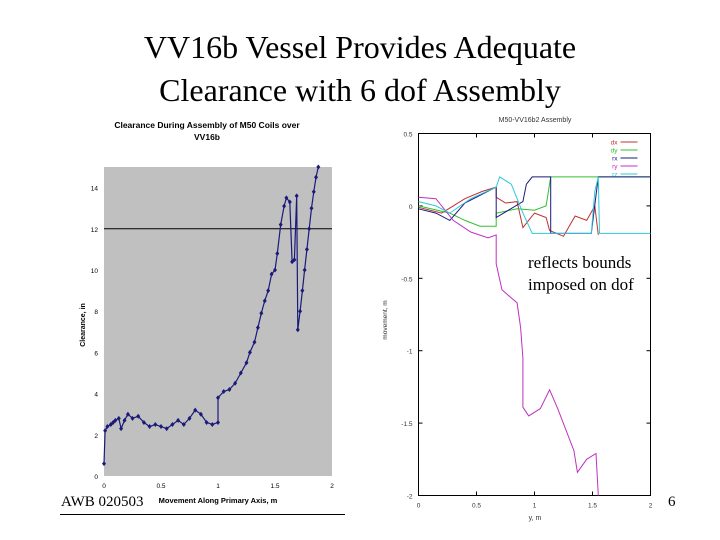 The width and height of the screenshot is (720, 540). What do you see at coordinates (274, 486) in the screenshot?
I see `x-tick-label: 1.5` at bounding box center [274, 486].